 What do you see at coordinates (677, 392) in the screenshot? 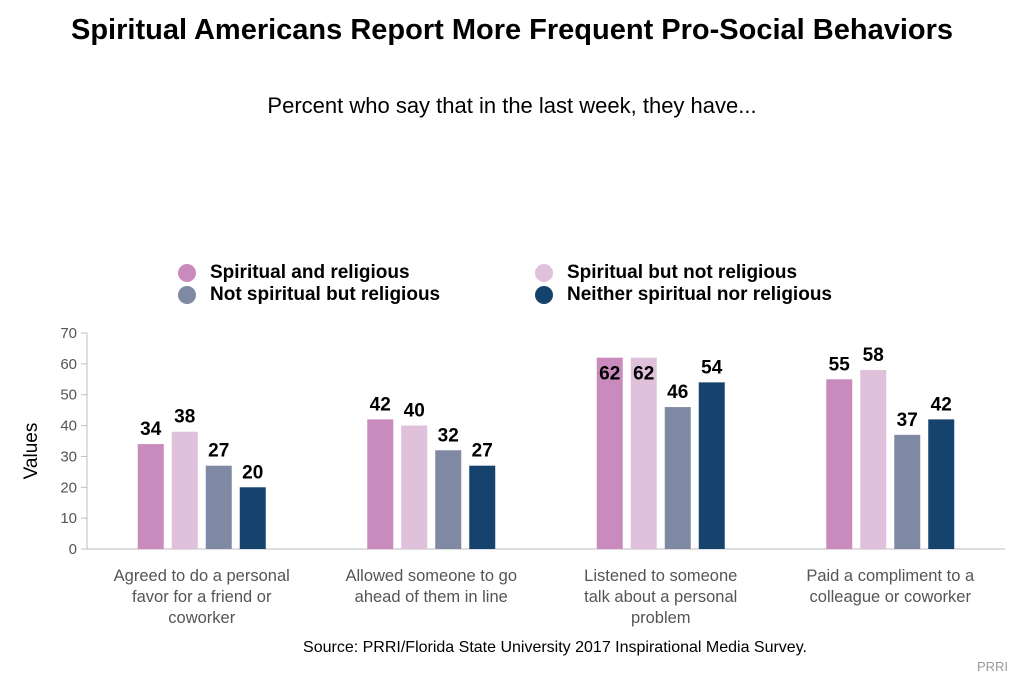
I see `data-label: 46` at bounding box center [677, 392].